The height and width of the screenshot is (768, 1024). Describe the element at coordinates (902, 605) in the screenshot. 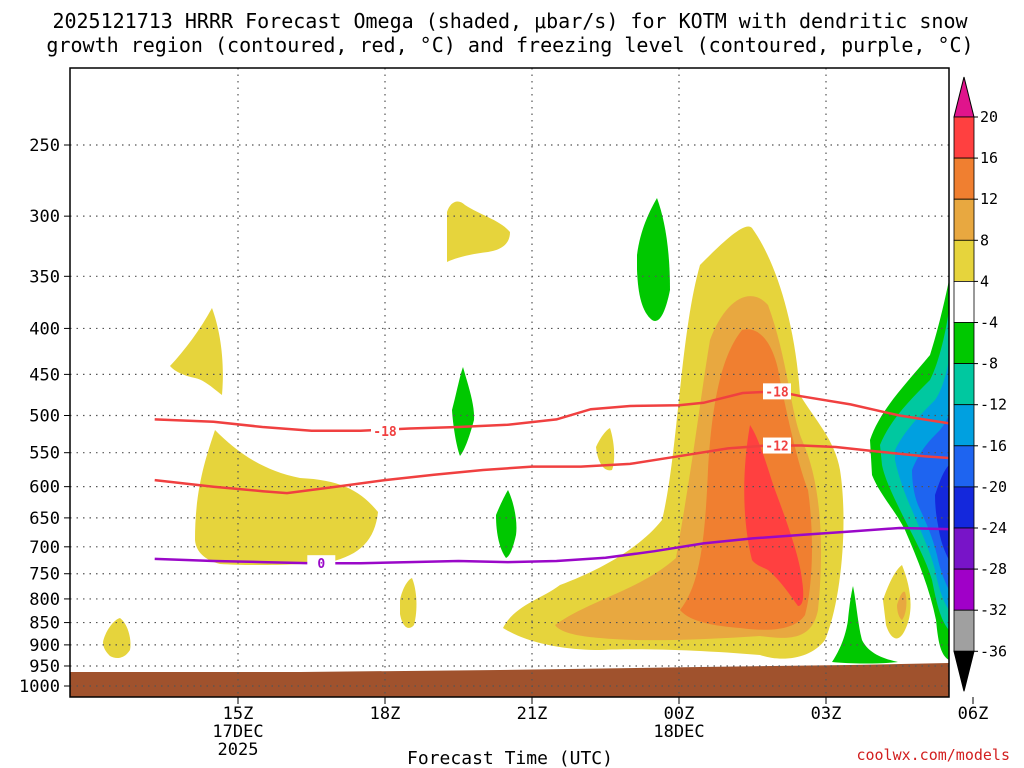

I see `omega-upward-pocket-7-core` at that location.